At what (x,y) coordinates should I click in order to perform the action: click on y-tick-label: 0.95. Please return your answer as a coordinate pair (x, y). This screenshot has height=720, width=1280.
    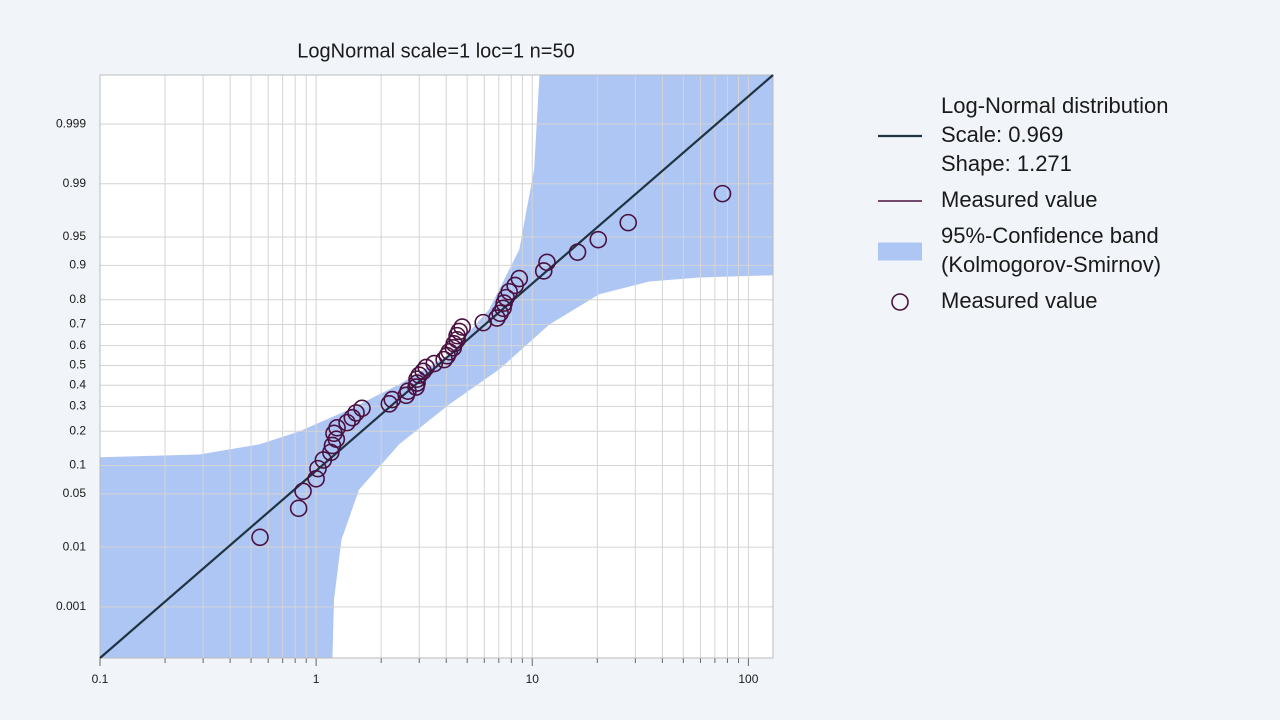
    Looking at the image, I should click on (75, 236).